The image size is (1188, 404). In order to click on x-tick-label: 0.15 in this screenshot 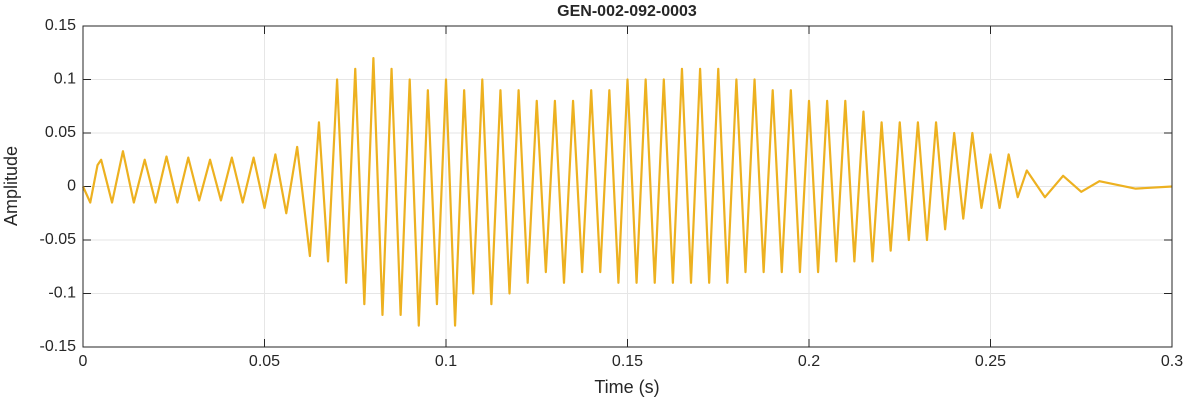, I will do `click(627, 361)`.